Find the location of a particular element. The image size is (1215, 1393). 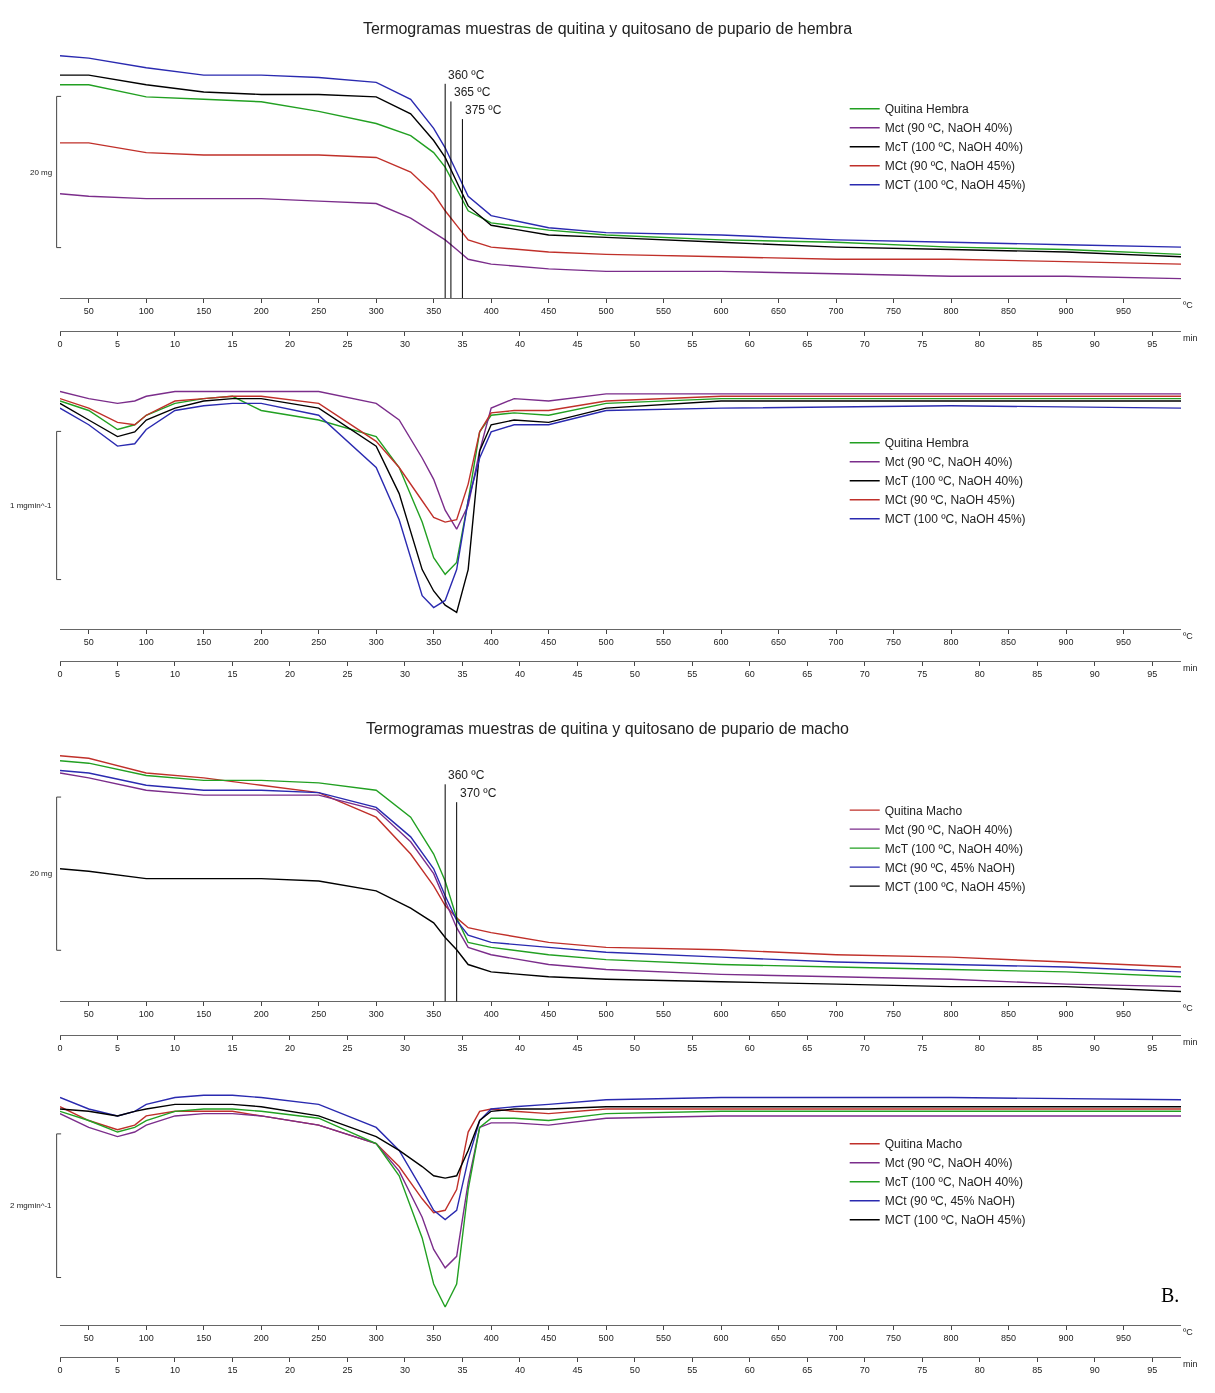

x-tick-label: 200 is located at coordinates (261, 641).